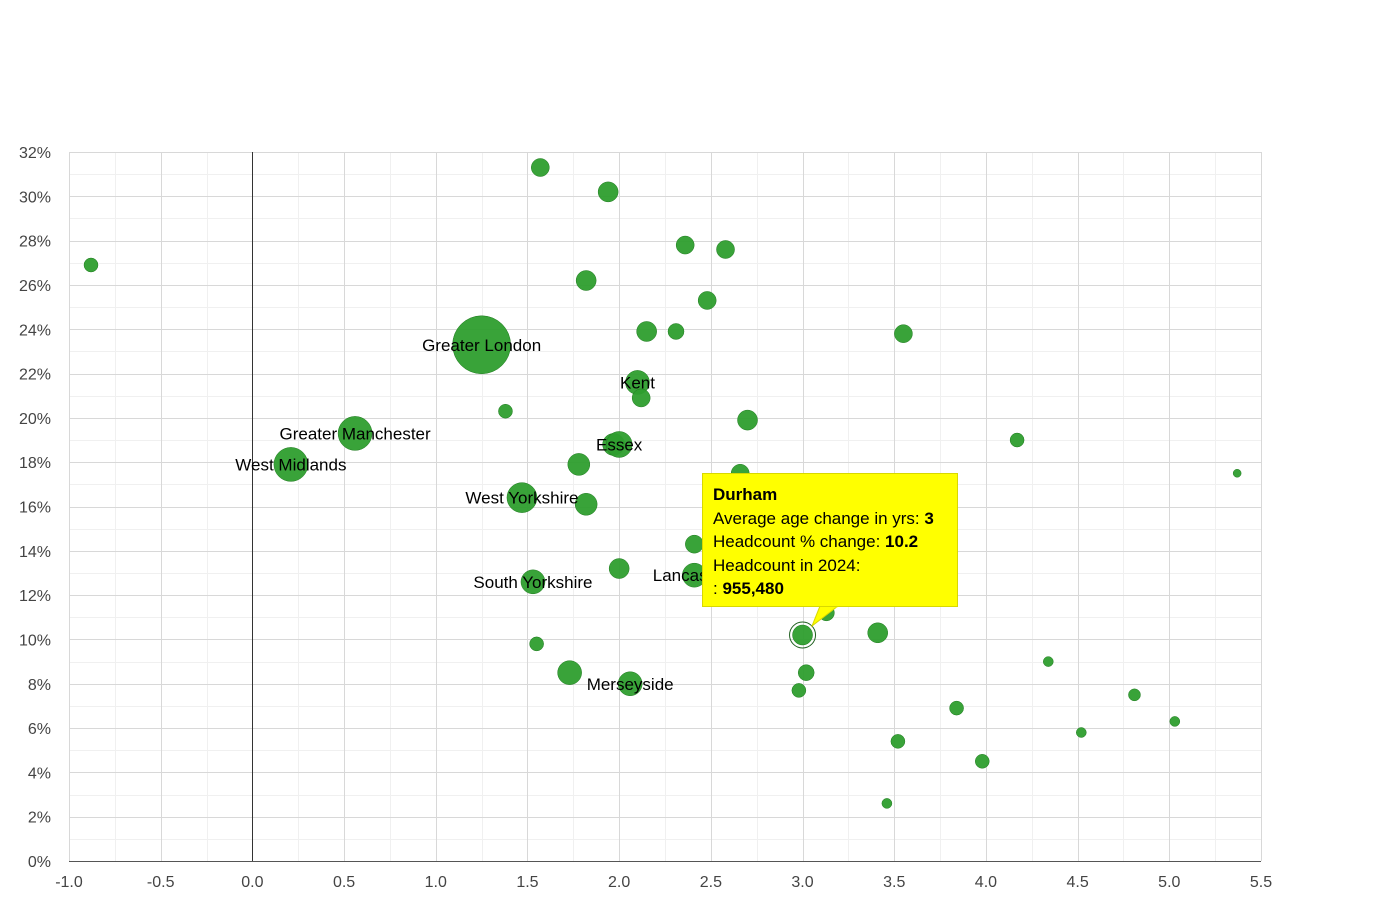  I want to click on y-tick-label: 10%, so click(35, 640).